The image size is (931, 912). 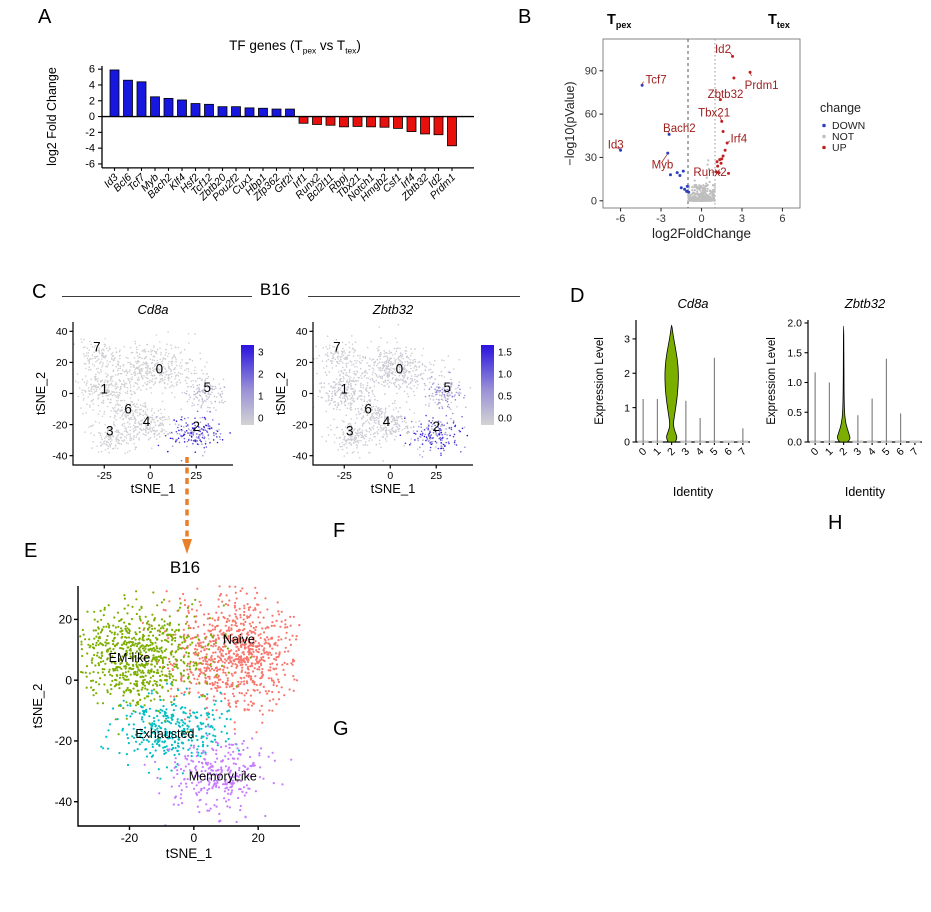 What do you see at coordinates (281, 393) in the screenshot?
I see `svg-text: tSNE_2` at bounding box center [281, 393].